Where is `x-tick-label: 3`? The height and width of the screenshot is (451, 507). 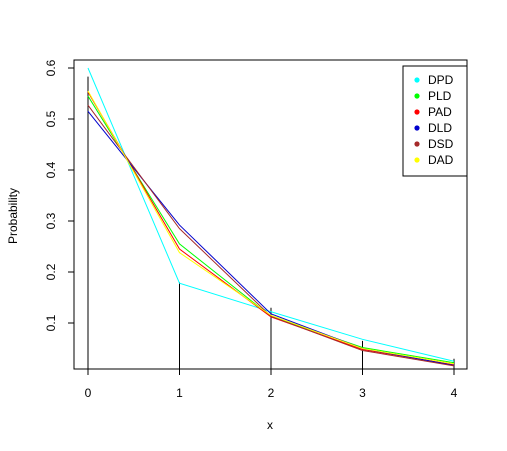
x-tick-label: 3 is located at coordinates (362, 393).